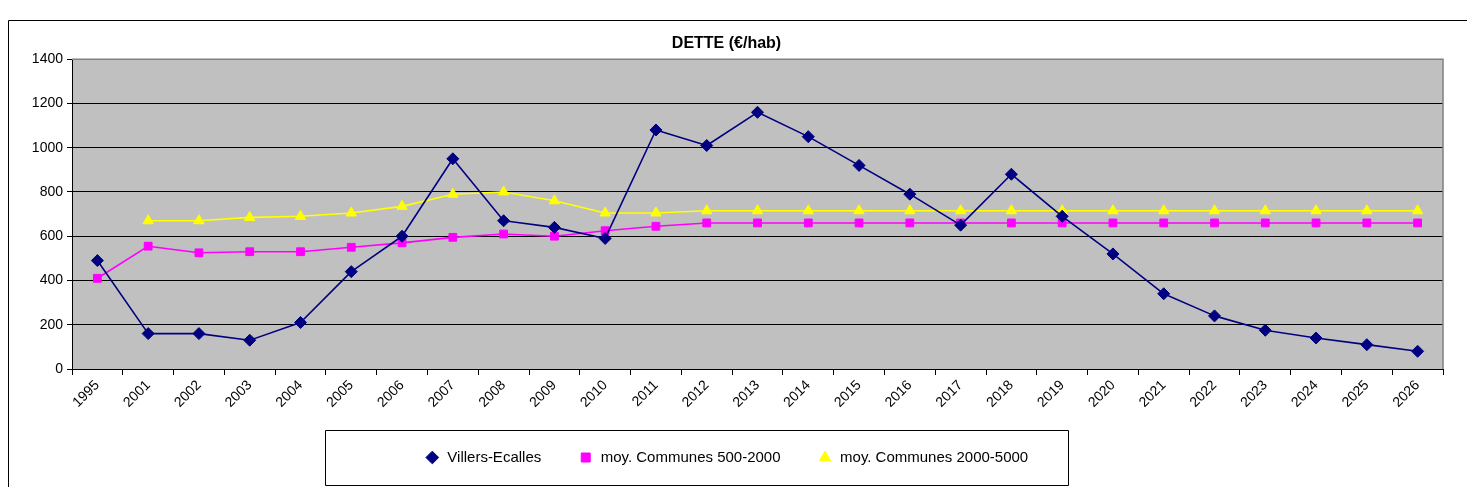  Describe the element at coordinates (59, 367) in the screenshot. I see `y-tick-label: 0` at that location.